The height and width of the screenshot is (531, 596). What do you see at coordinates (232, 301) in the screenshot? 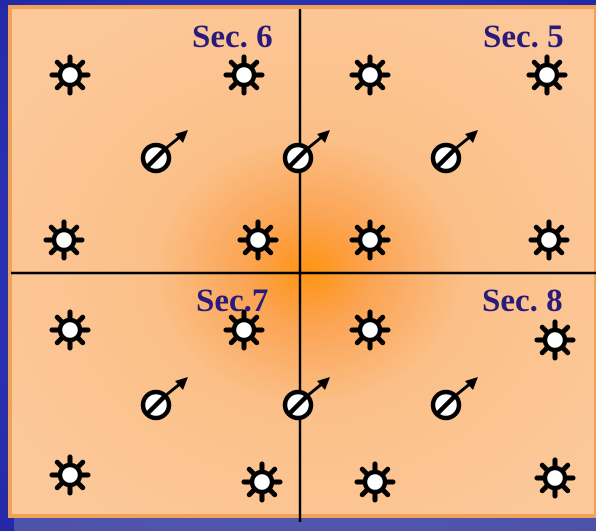
I see `section-label-sec7: Sec.7` at bounding box center [232, 301].